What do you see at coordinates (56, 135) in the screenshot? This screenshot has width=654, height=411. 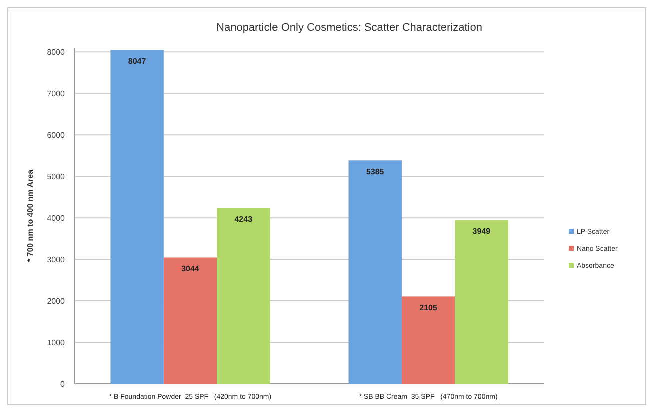 I see `y-tick-label: 6000` at bounding box center [56, 135].